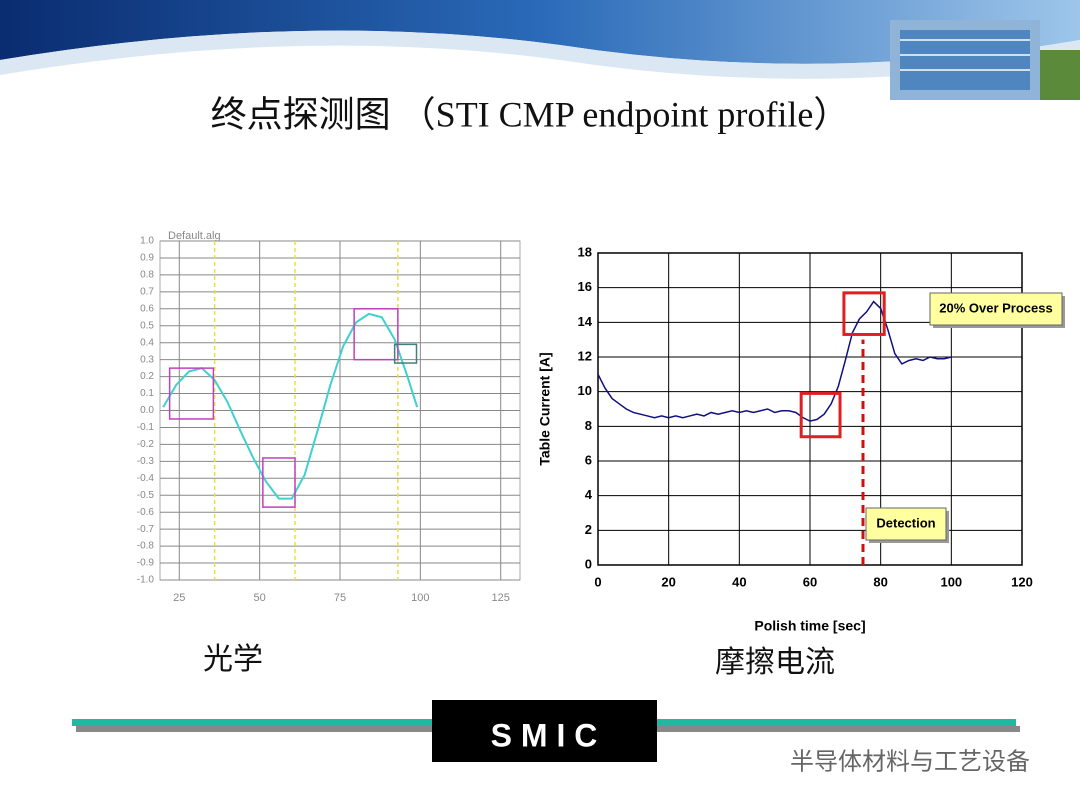  Describe the element at coordinates (775, 662) in the screenshot. I see `caption: 摩擦电流` at that location.